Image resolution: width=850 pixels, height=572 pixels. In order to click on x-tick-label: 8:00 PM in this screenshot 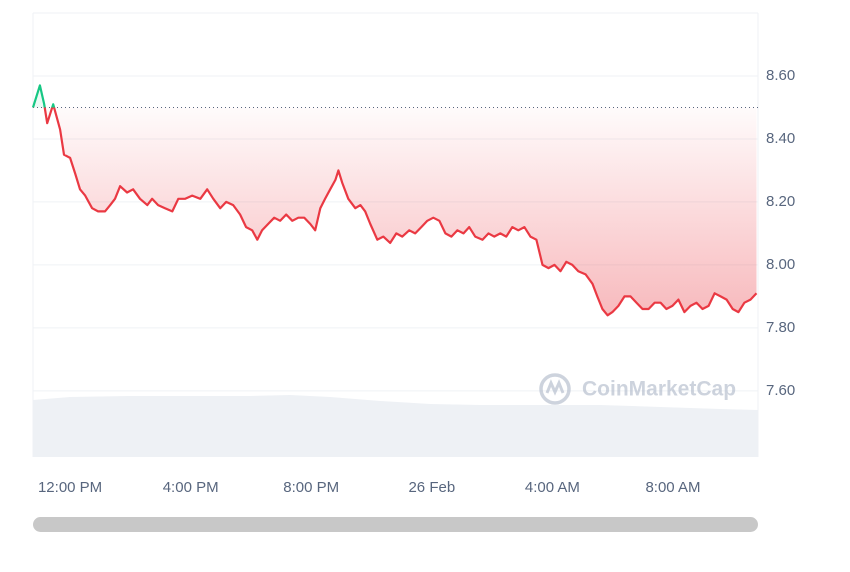, I will do `click(311, 487)`.